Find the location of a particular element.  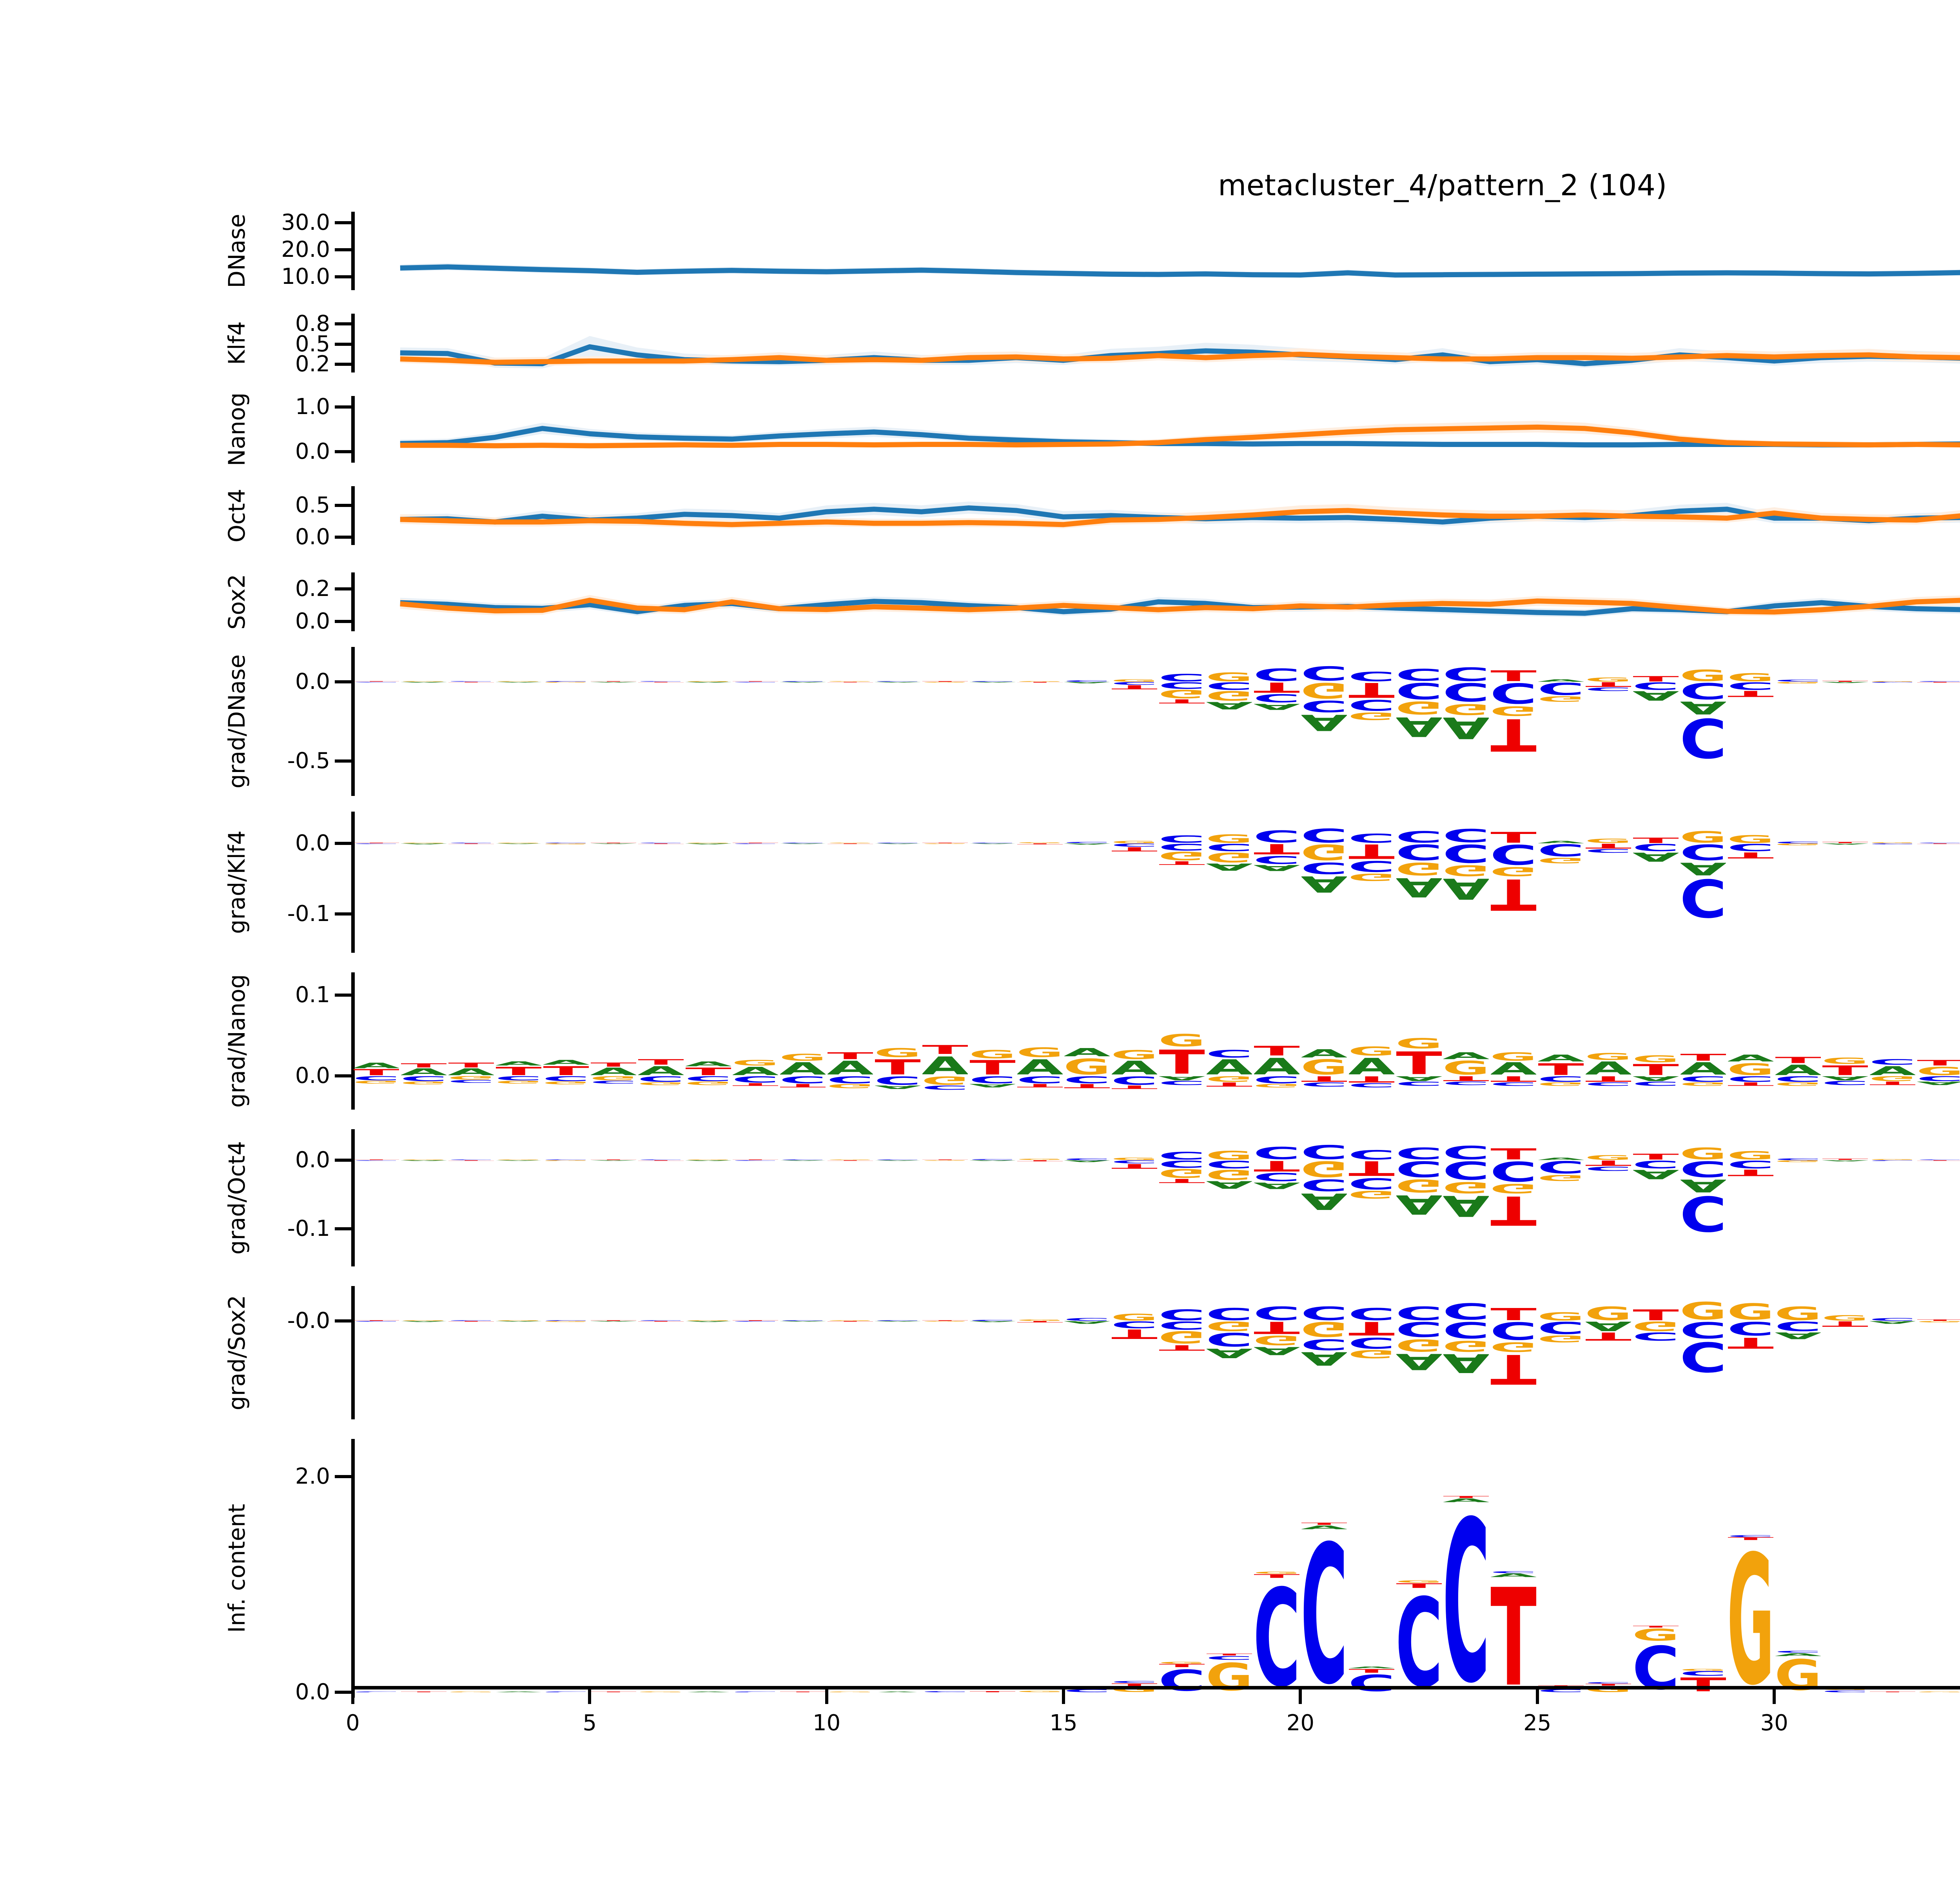

line-panel-oct4: 0.5 0.0 Oct4 is located at coordinates (1091, 517).